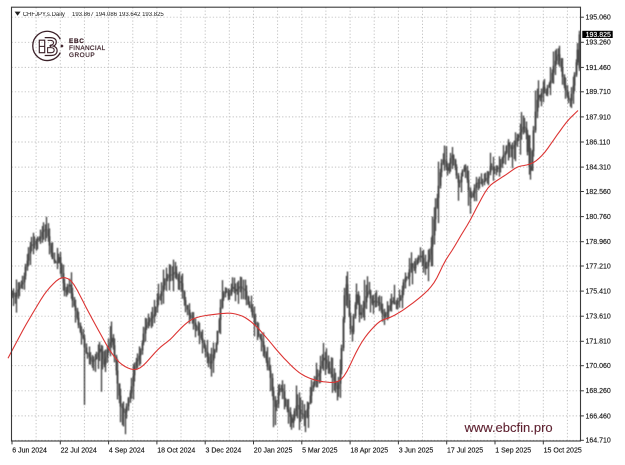 This screenshot has width=625, height=465. What do you see at coordinates (598, 142) in the screenshot?
I see `svg-text: 186.110` at bounding box center [598, 142].